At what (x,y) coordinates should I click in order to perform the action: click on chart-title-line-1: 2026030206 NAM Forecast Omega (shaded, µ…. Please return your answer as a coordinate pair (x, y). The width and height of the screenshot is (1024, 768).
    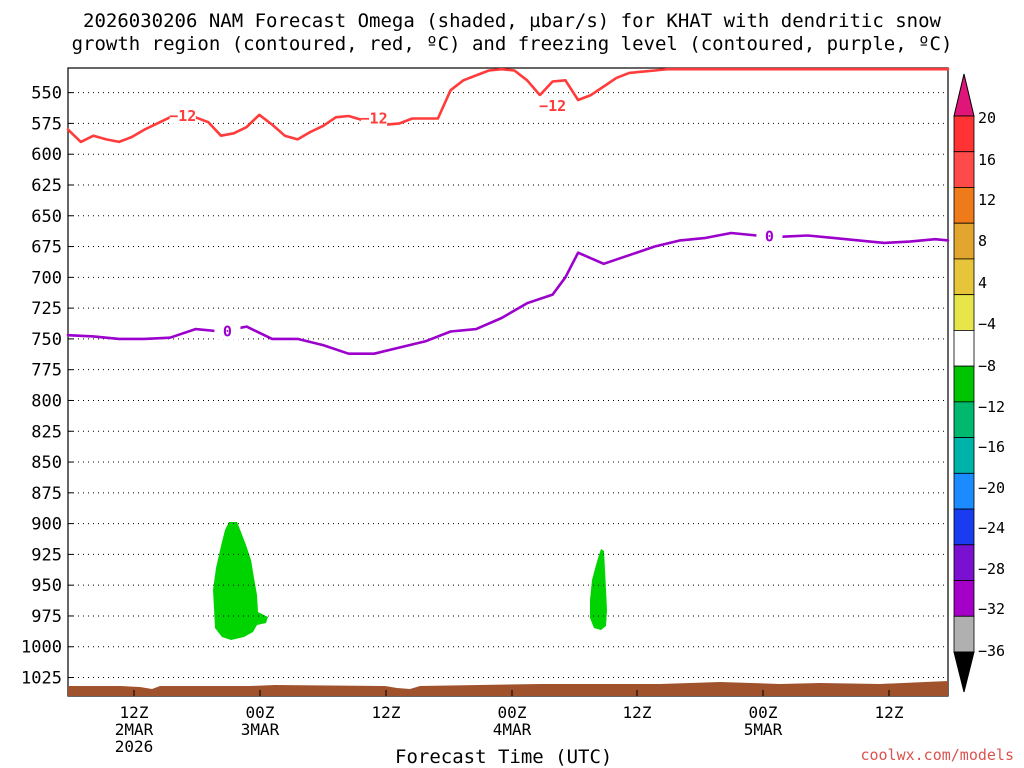
    Looking at the image, I should click on (512, 21).